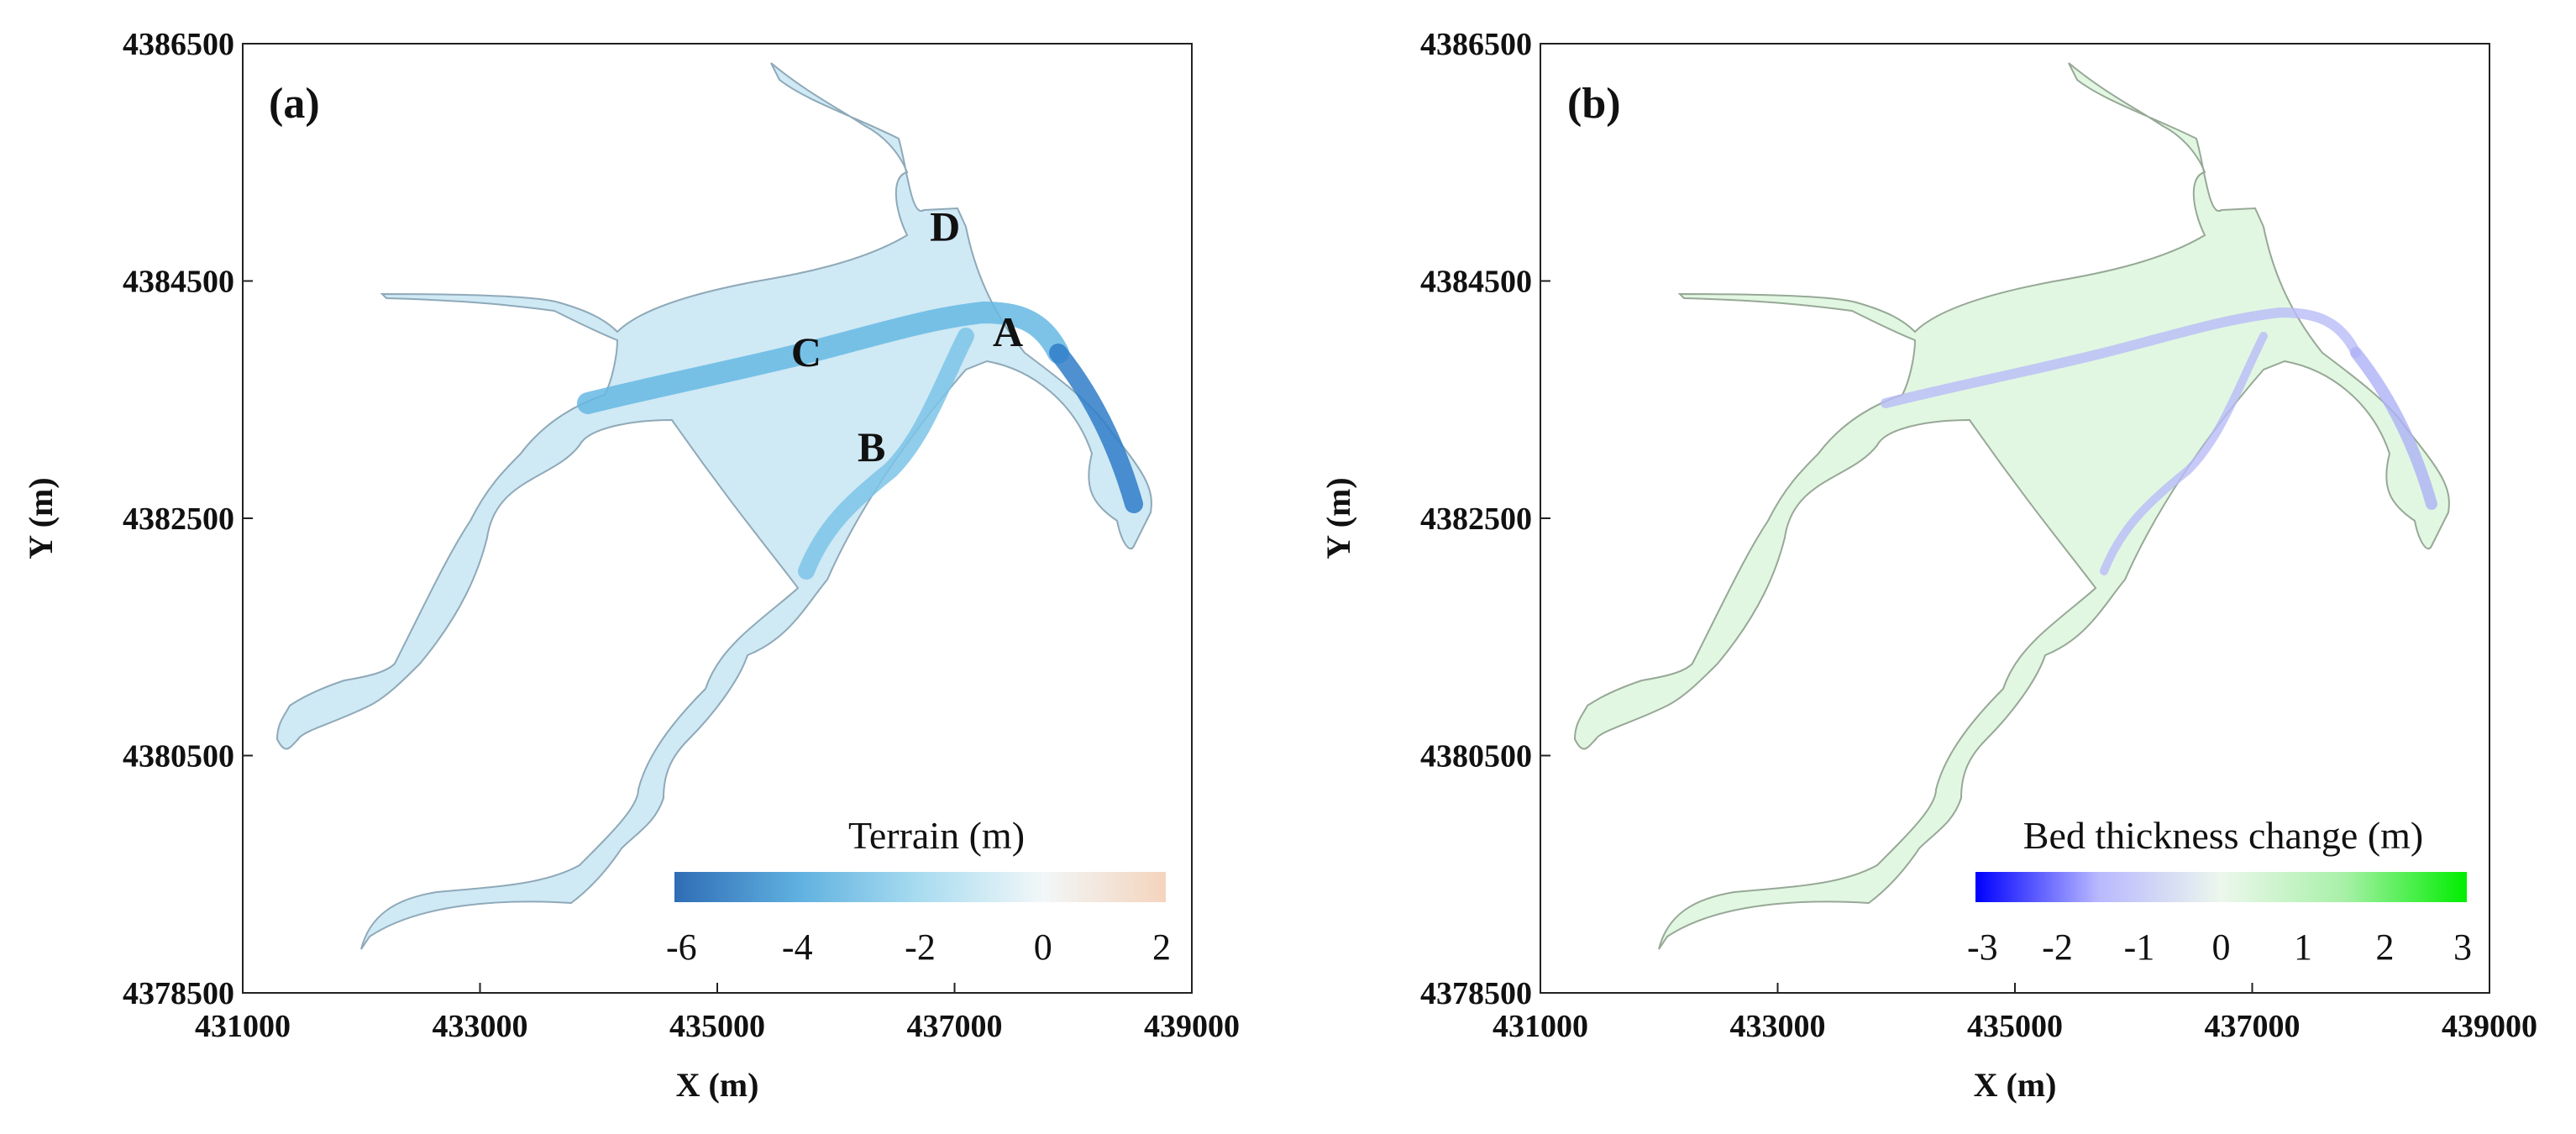 This screenshot has width=2576, height=1134. I want to click on panel-label-a: (a), so click(294, 104).